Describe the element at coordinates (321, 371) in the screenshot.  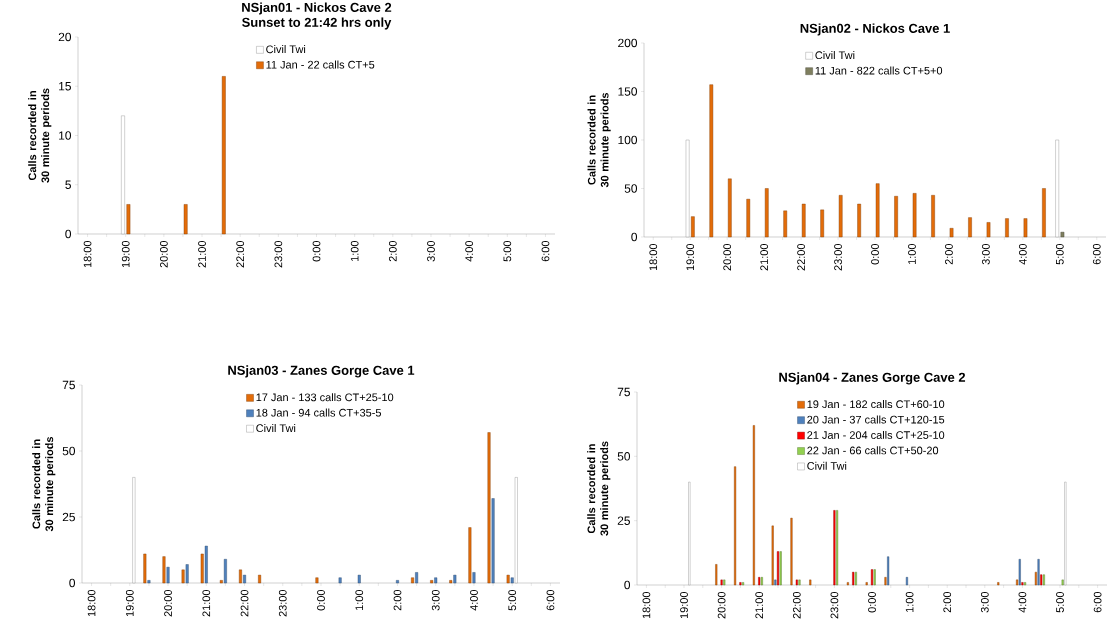
I see `chart-title: NSjan03 - Zanes Gorge Cave 1` at that location.